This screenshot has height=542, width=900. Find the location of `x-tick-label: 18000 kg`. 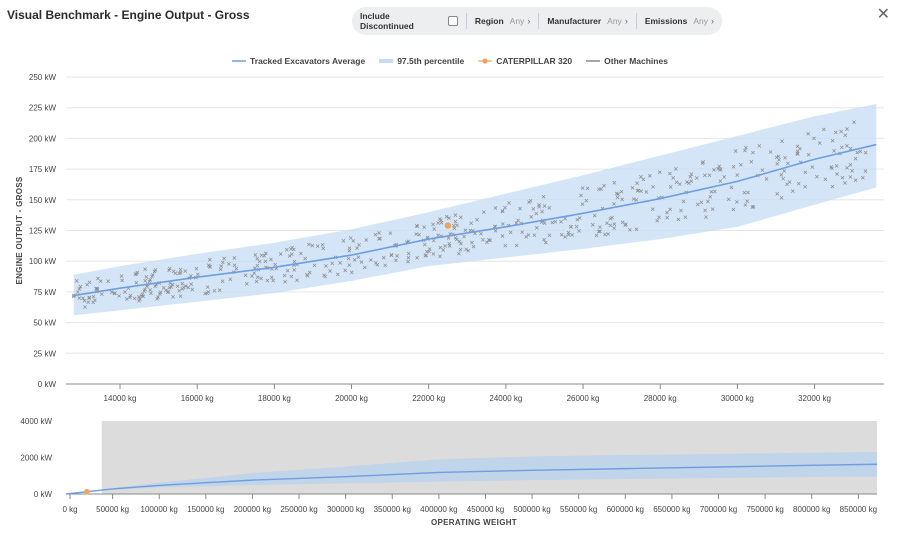

x-tick-label: 18000 kg is located at coordinates (274, 398).